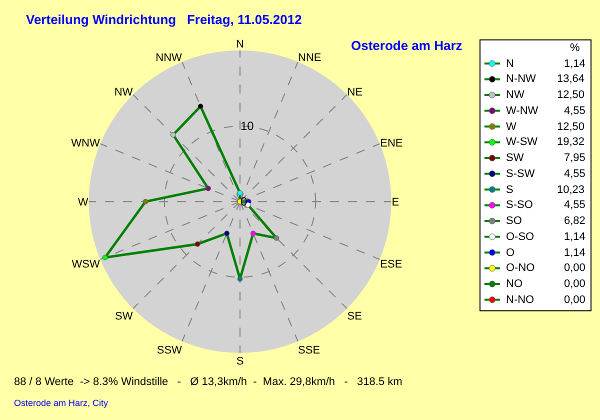 The height and width of the screenshot is (420, 600). I want to click on category-label: O-SO, so click(520, 237).